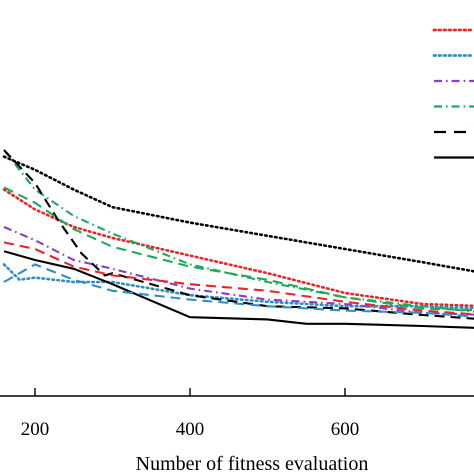  I want to click on x-ticks: 200 400 600, so click(190, 414).